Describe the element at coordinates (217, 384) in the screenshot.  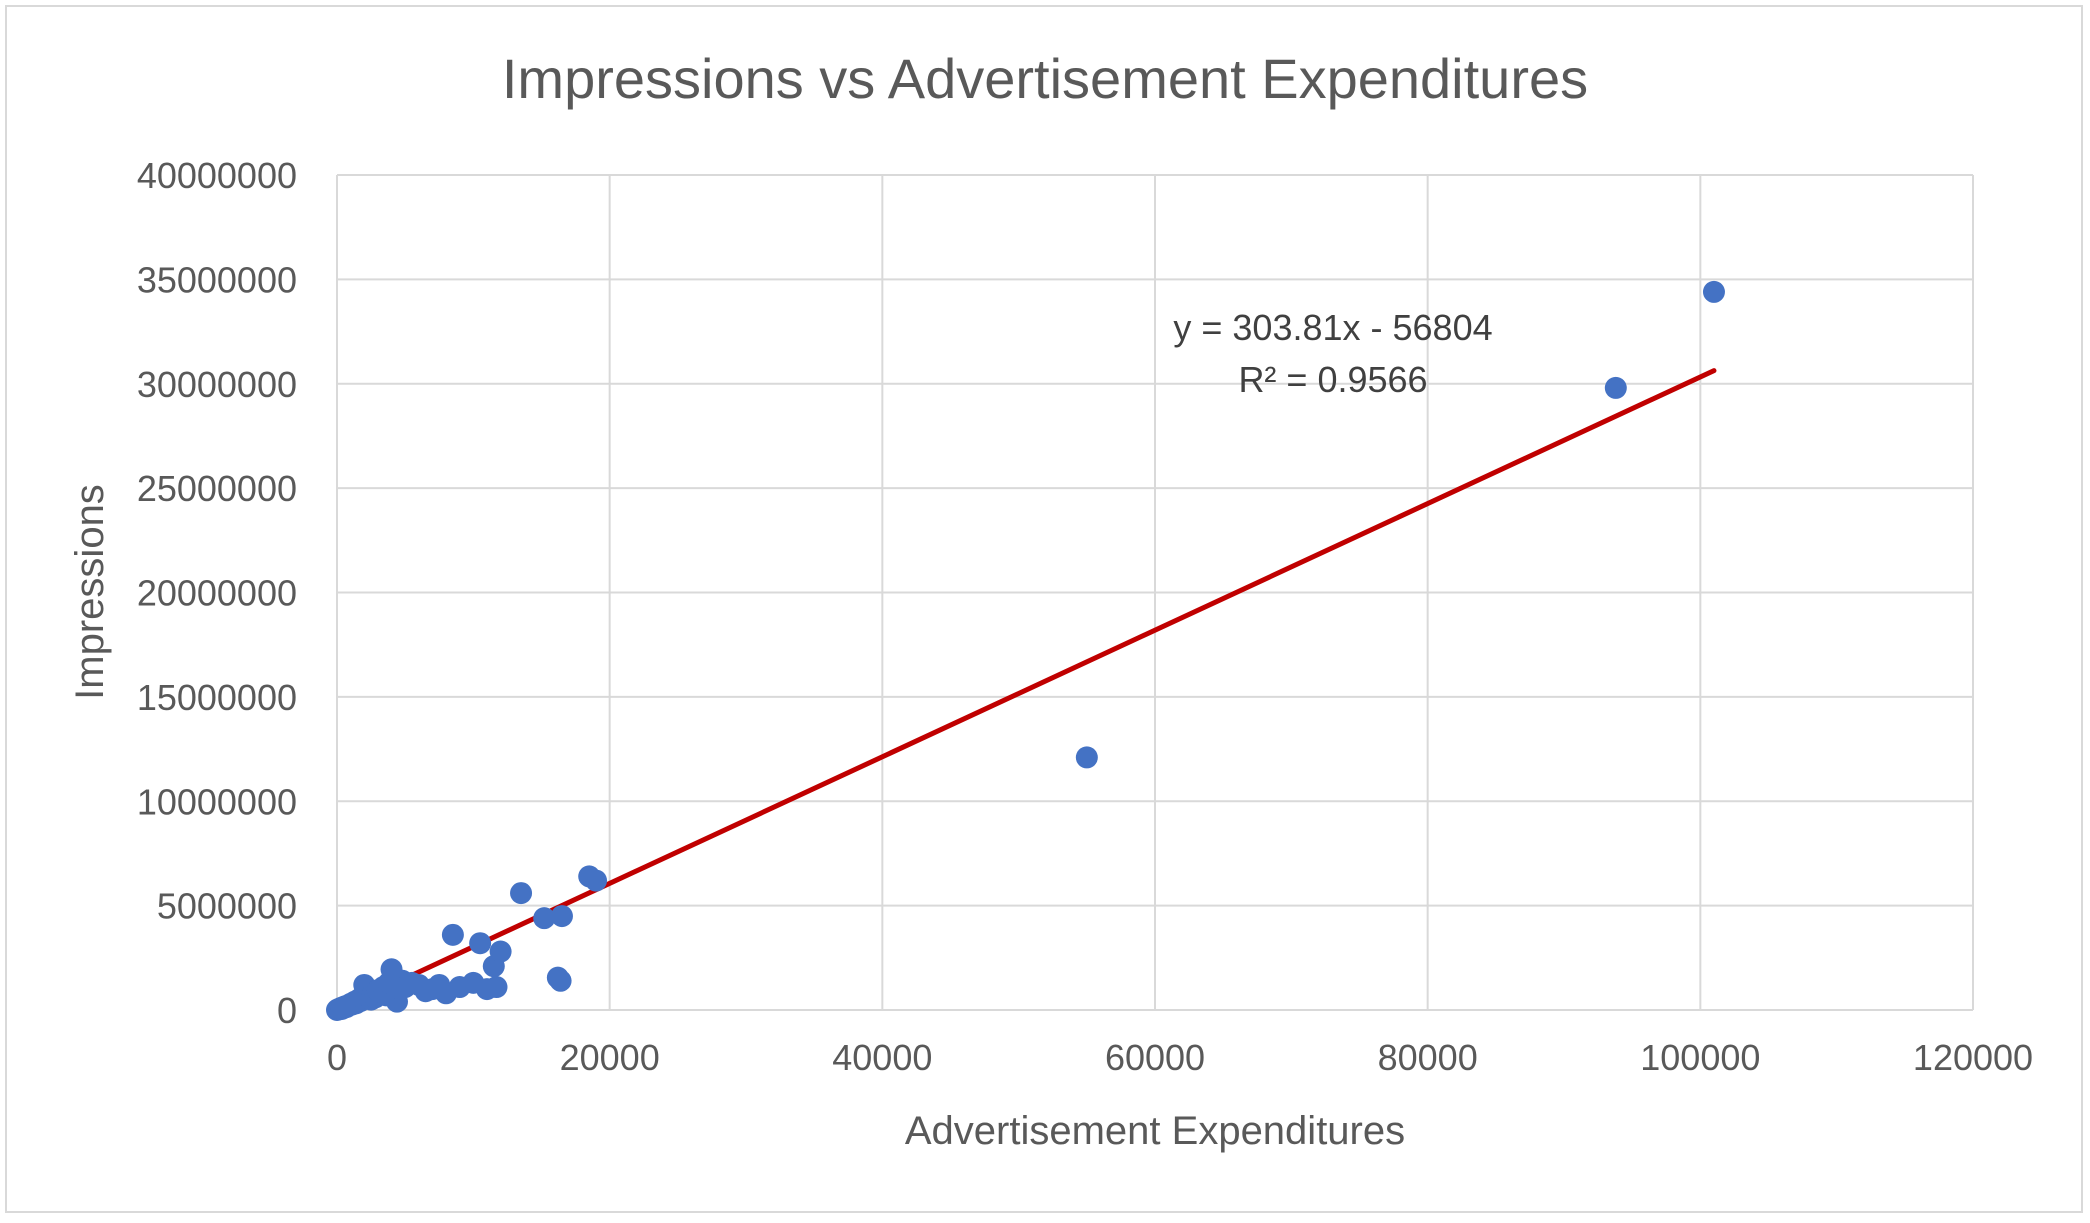
I see `y-tick-label: 30000000` at that location.